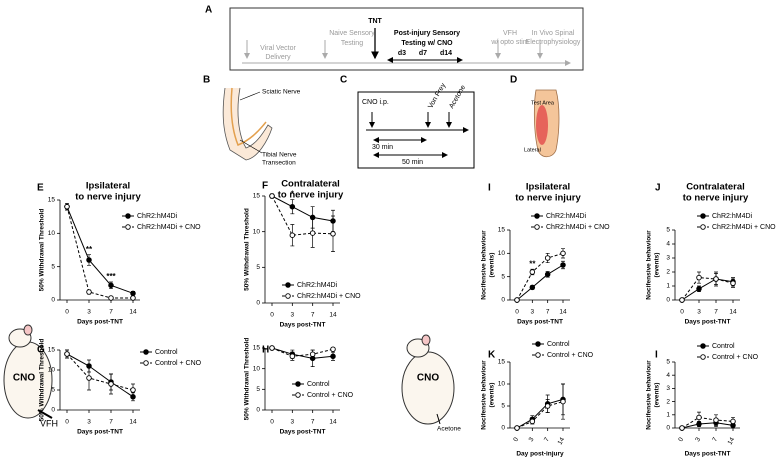 This screenshot has height=457, width=782. Describe the element at coordinates (318, 384) in the screenshot. I see `legend-label: Control` at that location.